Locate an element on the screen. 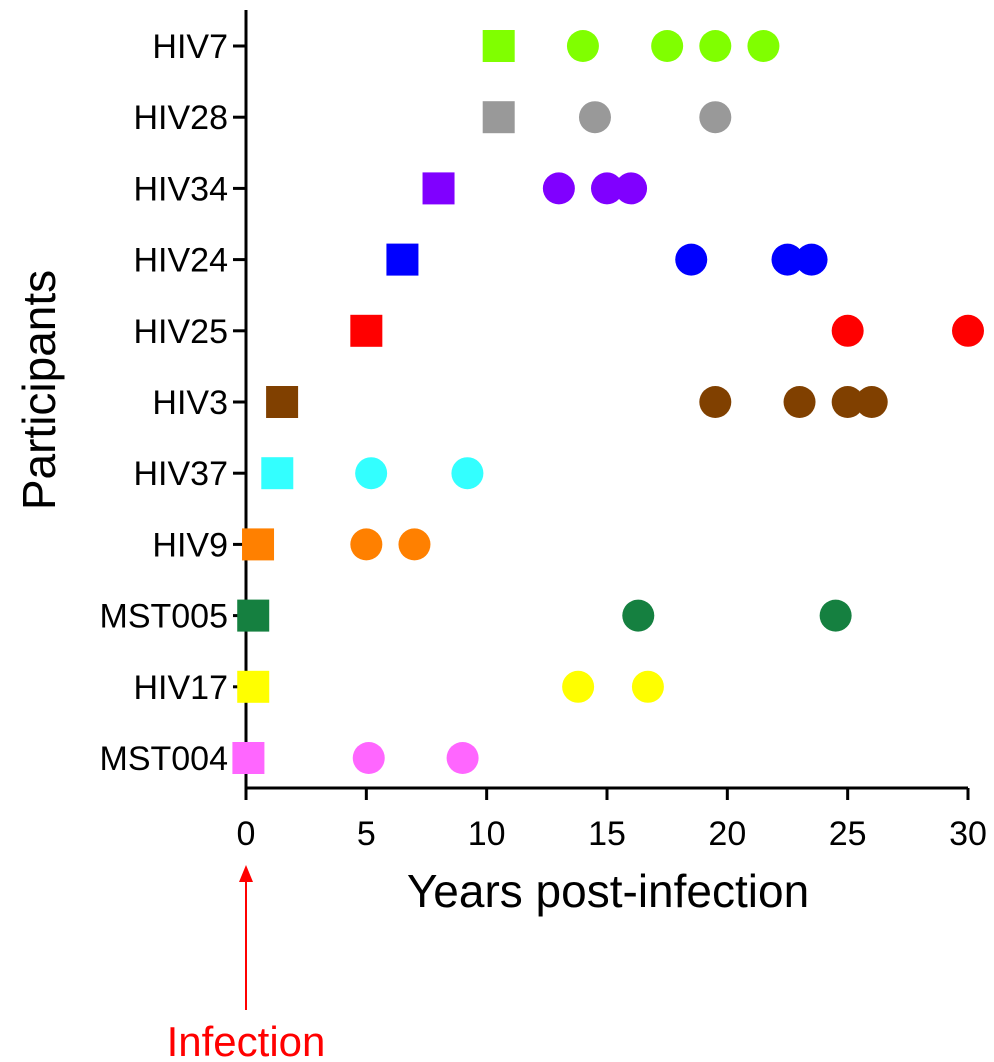 This screenshot has height=1062, width=994. x-tick-label: 20 is located at coordinates (727, 834).